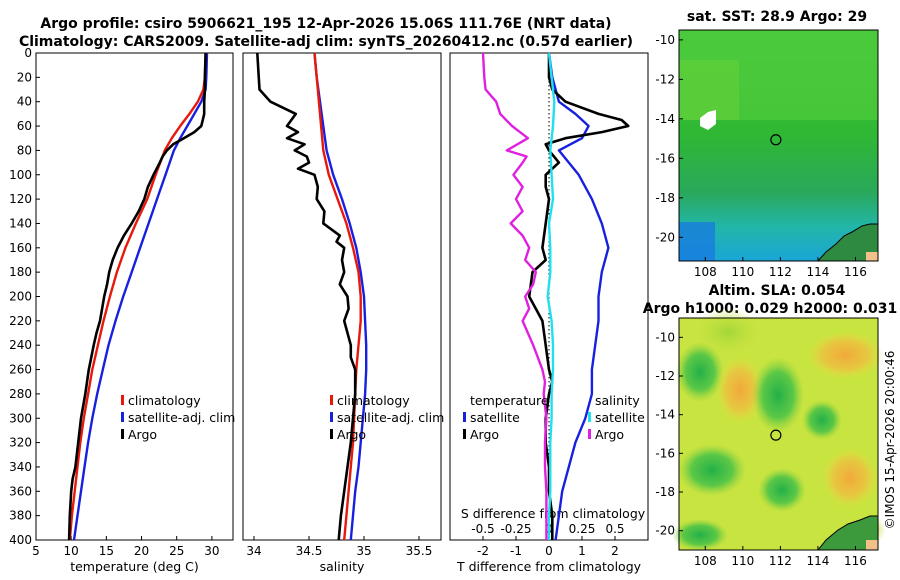 The image size is (900, 580). I want to click on temperature-legend: climatology satellite-adj. clim Argo, so click(178, 417).